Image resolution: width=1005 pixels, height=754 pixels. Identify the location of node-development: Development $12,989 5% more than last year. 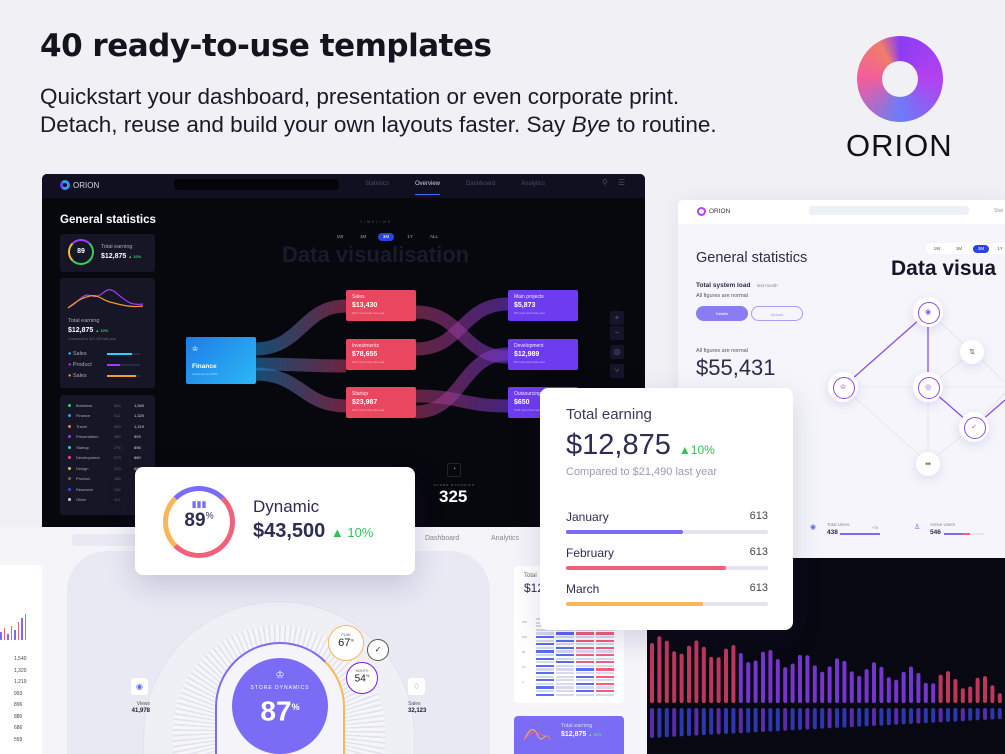
(543, 354).